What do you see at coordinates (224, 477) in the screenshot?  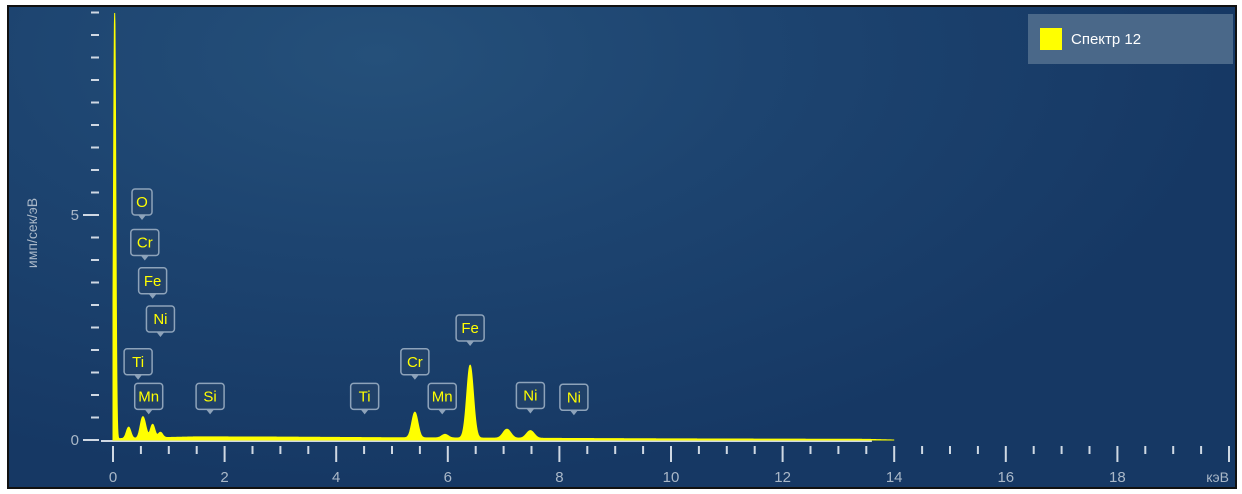 I see `x-tick-label: 2` at bounding box center [224, 477].